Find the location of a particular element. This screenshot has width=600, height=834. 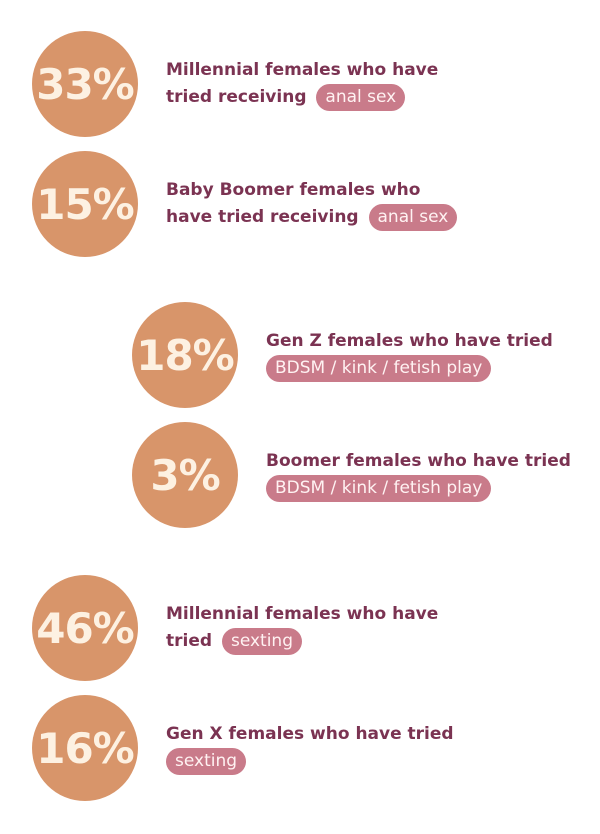

stat-line-2: tried receiving anal sex is located at coordinates (302, 97).